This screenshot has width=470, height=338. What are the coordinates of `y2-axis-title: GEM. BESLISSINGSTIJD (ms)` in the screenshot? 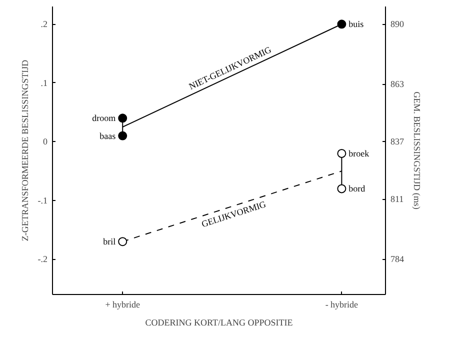 It's located at (417, 151).